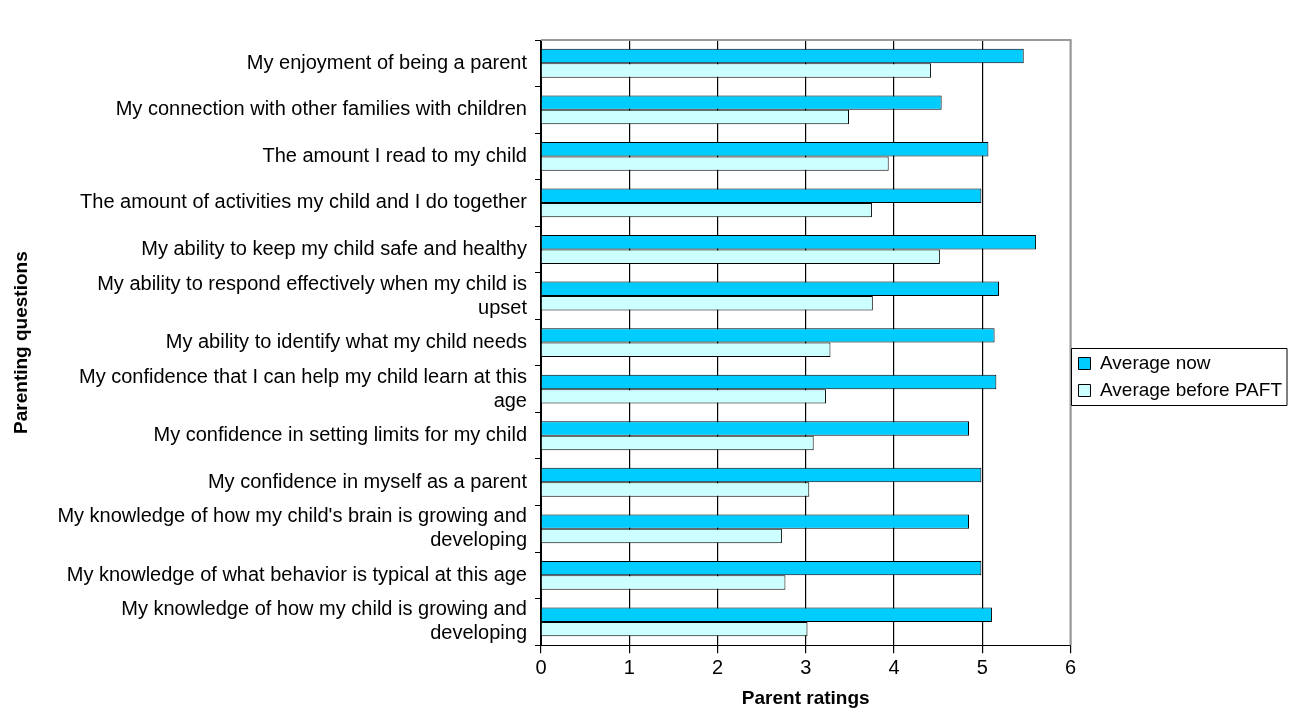 Image resolution: width=1300 pixels, height=722 pixels. Describe the element at coordinates (321, 108) in the screenshot. I see `y-tick-label: My connection with other families with children` at that location.